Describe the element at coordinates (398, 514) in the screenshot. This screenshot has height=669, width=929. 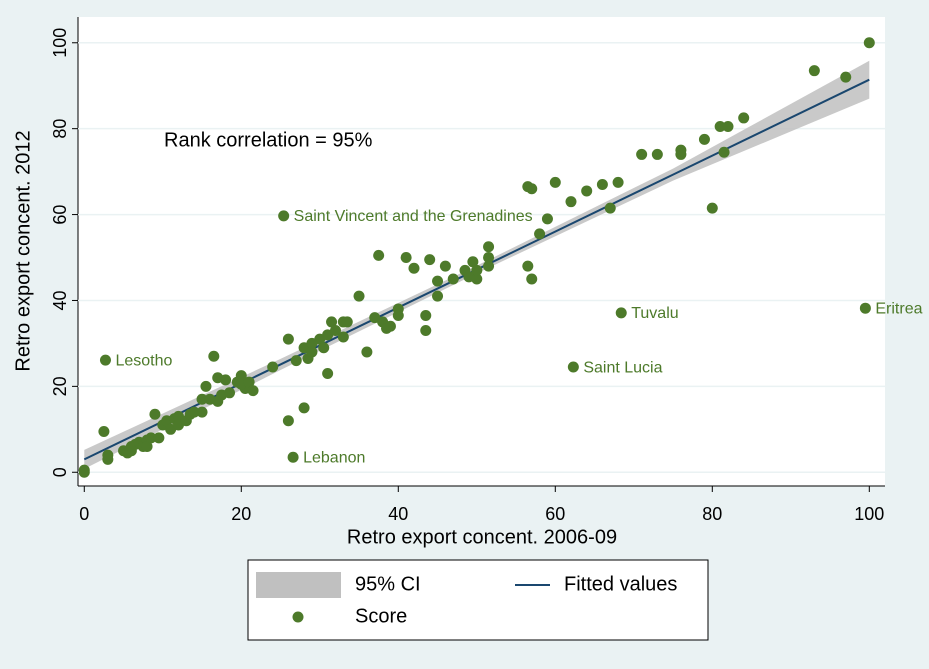
I see `x-tick-label: 40` at that location.